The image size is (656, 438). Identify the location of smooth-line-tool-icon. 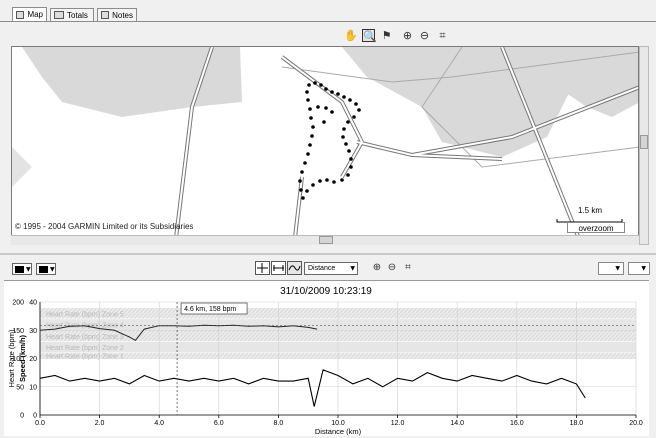
(294, 268).